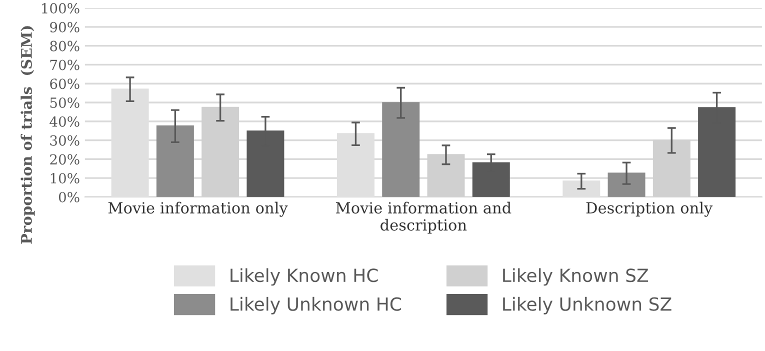 The width and height of the screenshot is (765, 351). I want to click on y-tick-label: 0%, so click(69, 197).